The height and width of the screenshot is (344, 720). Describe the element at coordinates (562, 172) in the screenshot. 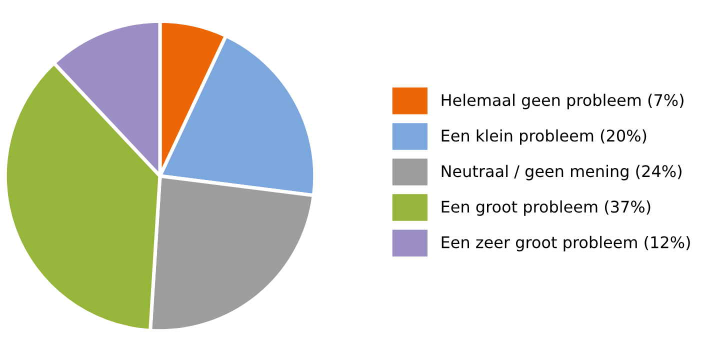

I see `legend-label: Neutraal / geen mening (24%)` at that location.